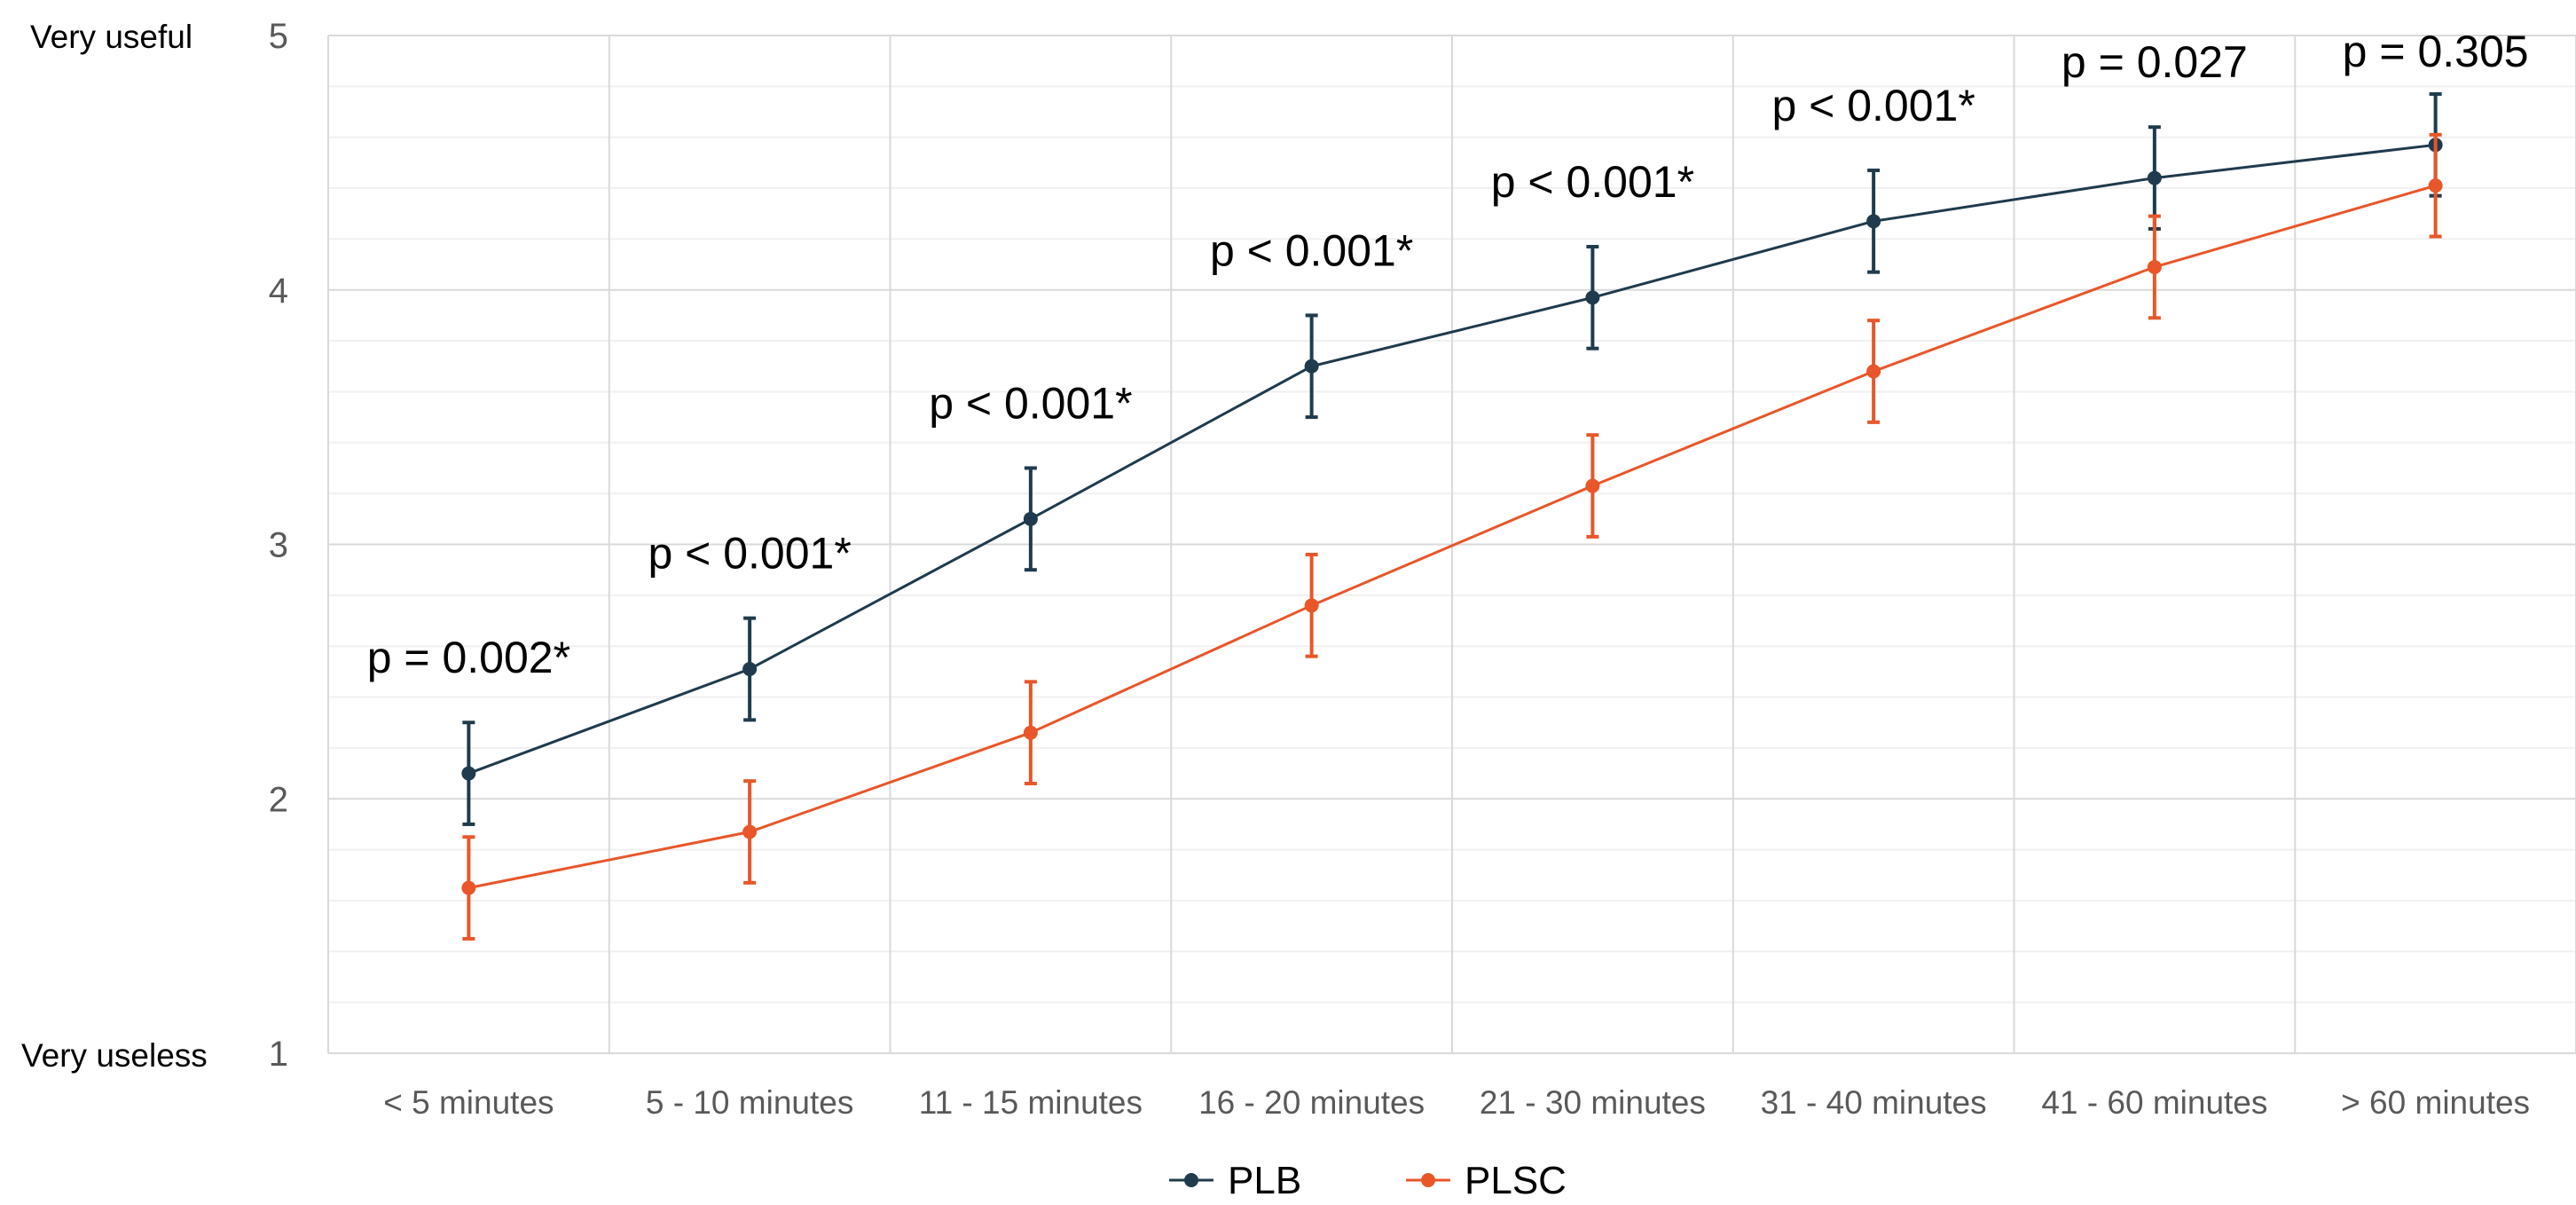 The width and height of the screenshot is (2576, 1205). Describe the element at coordinates (1368, 1180) in the screenshot. I see `legend: PLB PLSC` at that location.